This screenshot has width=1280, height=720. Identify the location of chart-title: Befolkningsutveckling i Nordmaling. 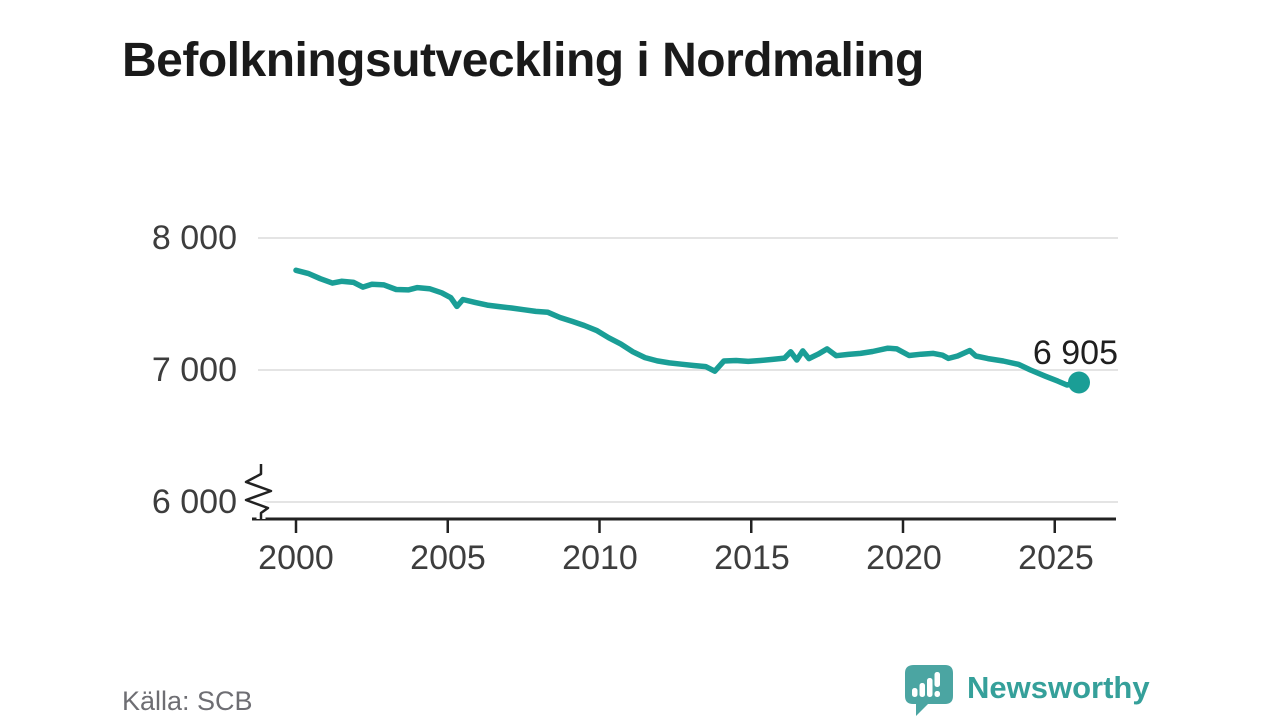
(523, 61).